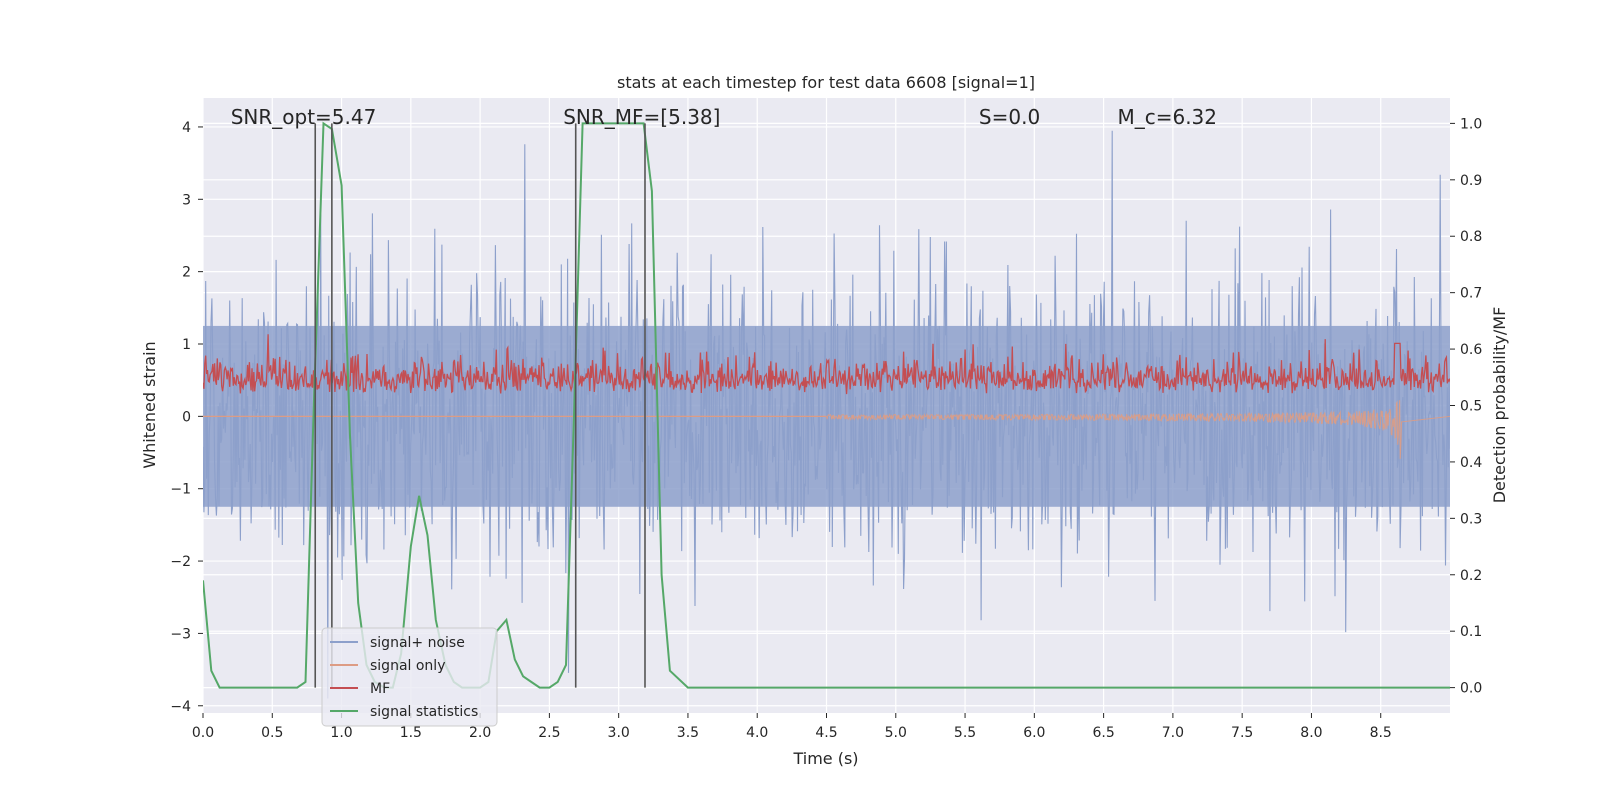 This screenshot has width=1600, height=800. Describe the element at coordinates (1471, 407) in the screenshot. I see `y-right-tick-label: 0.5` at that location.